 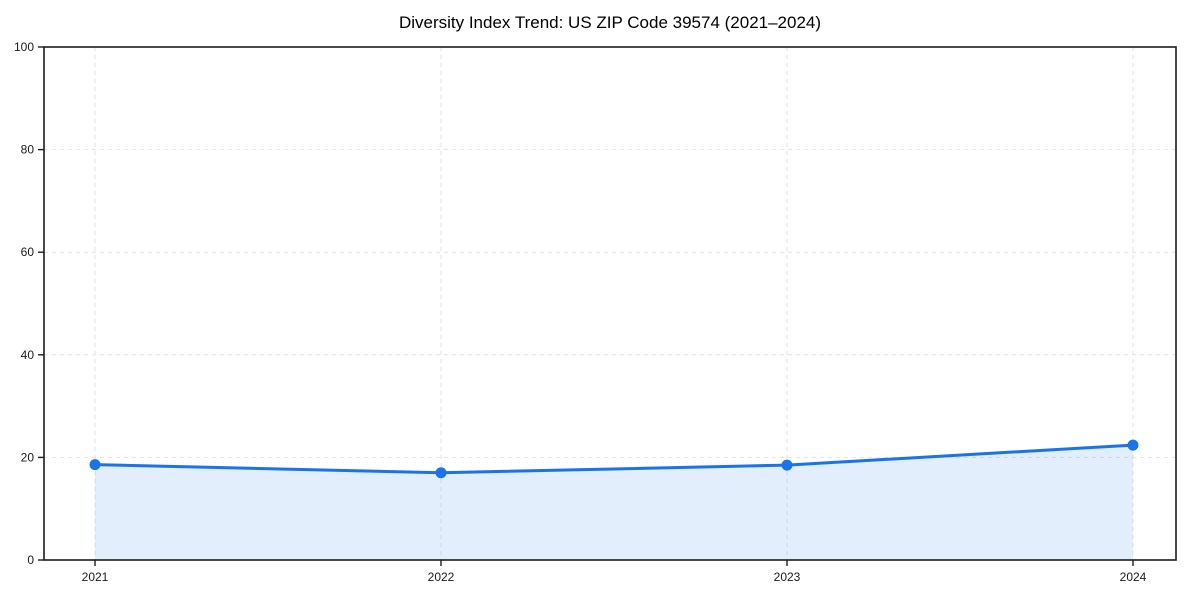 I want to click on x-tick-label: 2023, so click(x=787, y=577).